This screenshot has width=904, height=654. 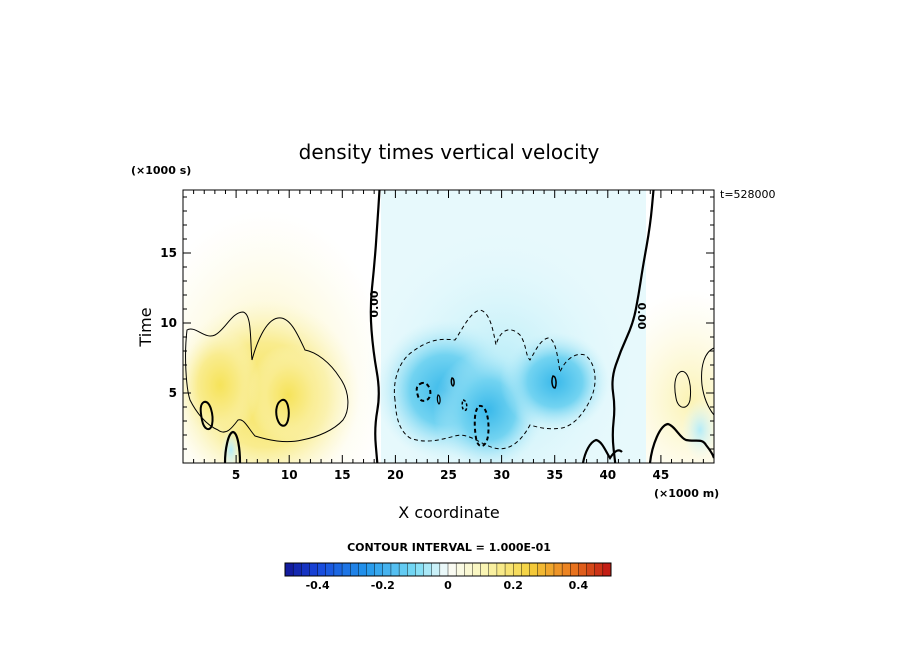 I want to click on x-tick-label: 15, so click(x=342, y=475).